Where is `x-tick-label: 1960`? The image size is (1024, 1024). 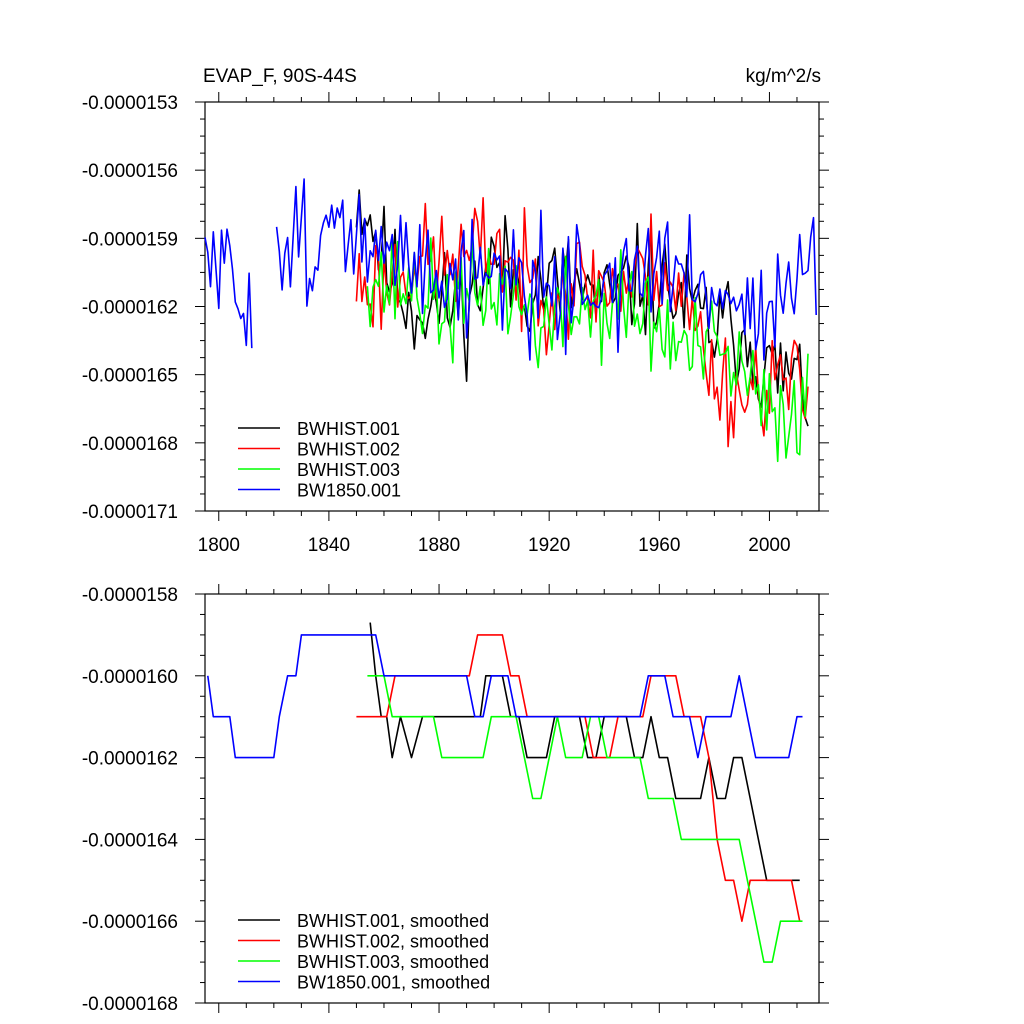
x-tick-label: 1960 is located at coordinates (659, 545).